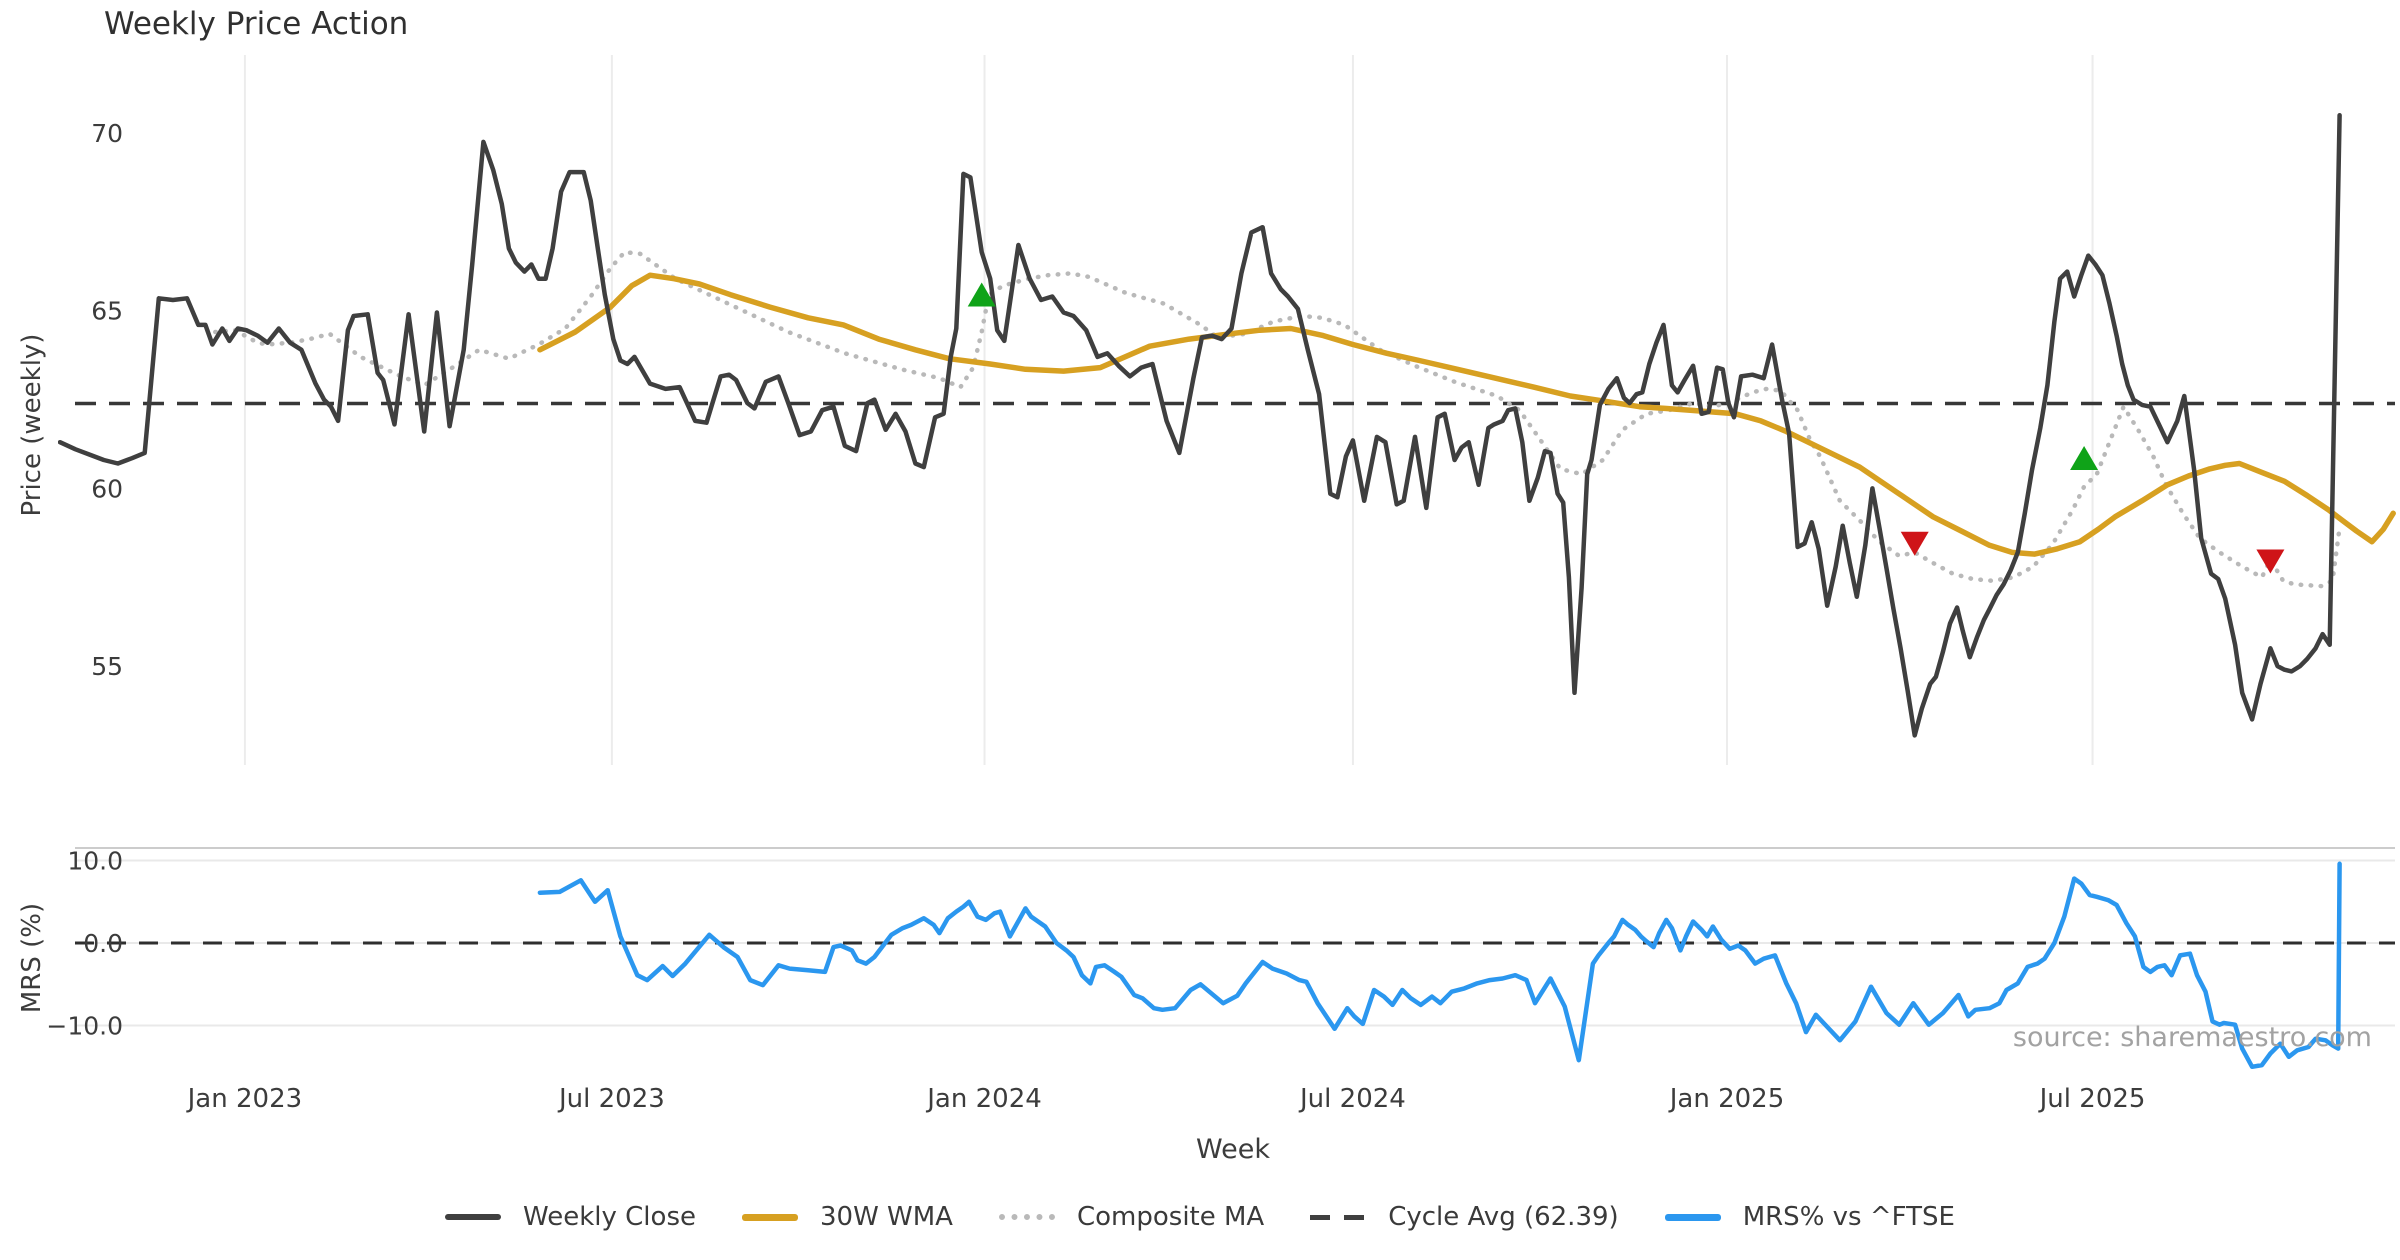 The height and width of the screenshot is (1260, 2400). What do you see at coordinates (886, 1217) in the screenshot?
I see `legend-label: 30W WMA` at bounding box center [886, 1217].